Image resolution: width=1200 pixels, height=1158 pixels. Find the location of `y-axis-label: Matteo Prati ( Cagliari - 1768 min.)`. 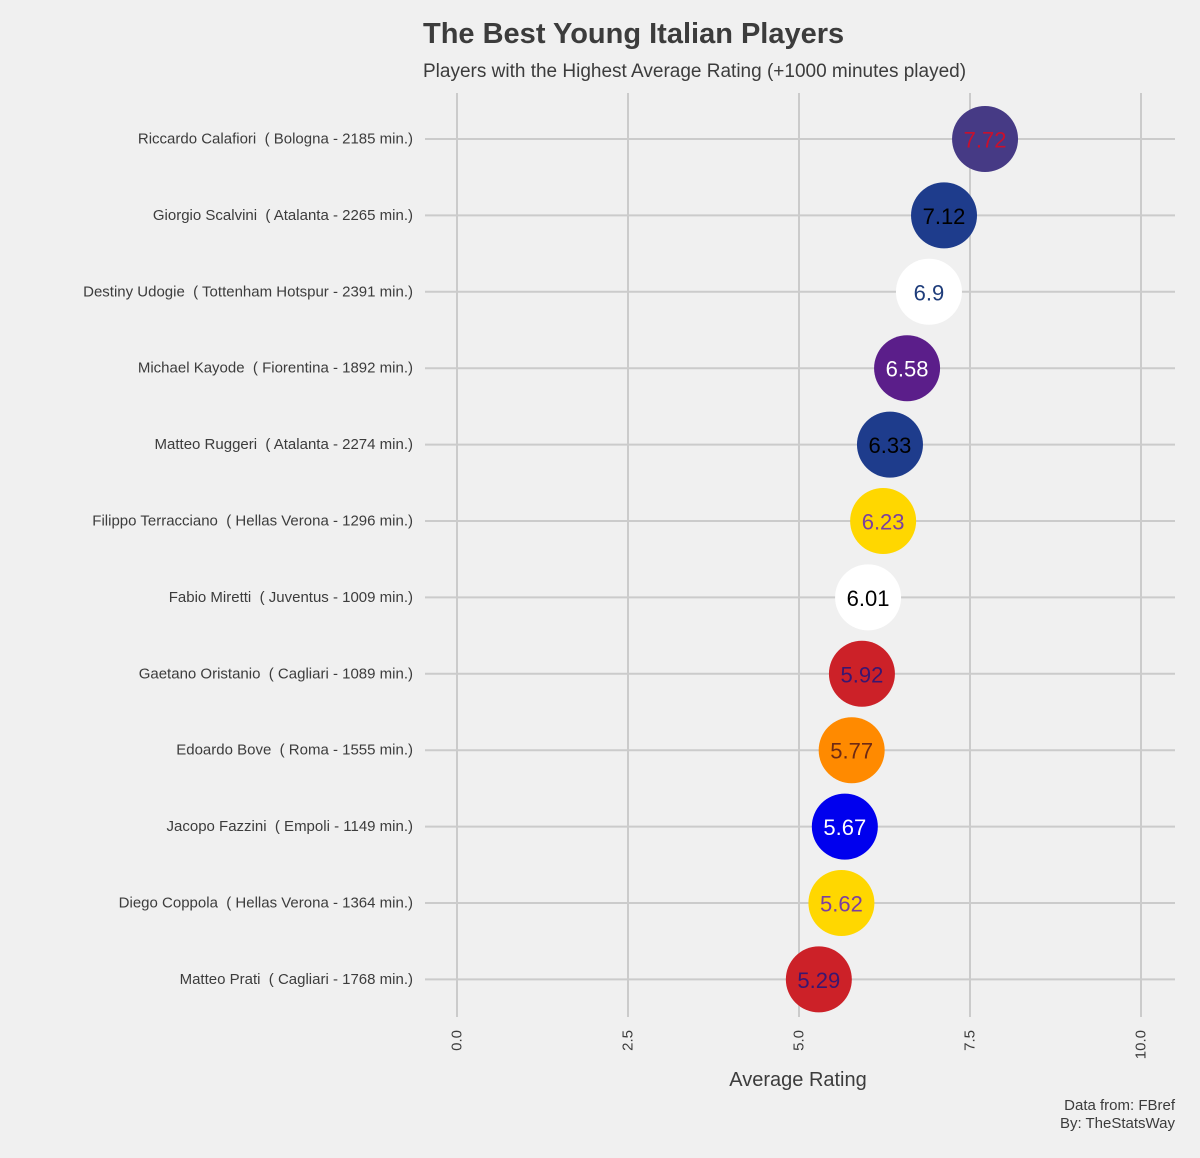

y-axis-label: Matteo Prati ( Cagliari - 1768 min.) is located at coordinates (296, 979).